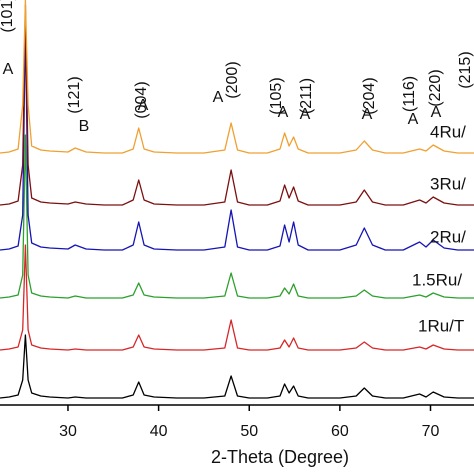 This screenshot has height=474, width=474. I want to click on hkl-label: (004), so click(141, 99).